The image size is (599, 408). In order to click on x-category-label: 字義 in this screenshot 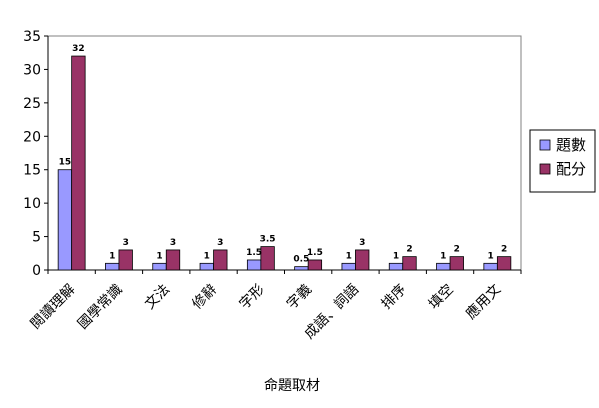, I will do `click(299, 297)`.